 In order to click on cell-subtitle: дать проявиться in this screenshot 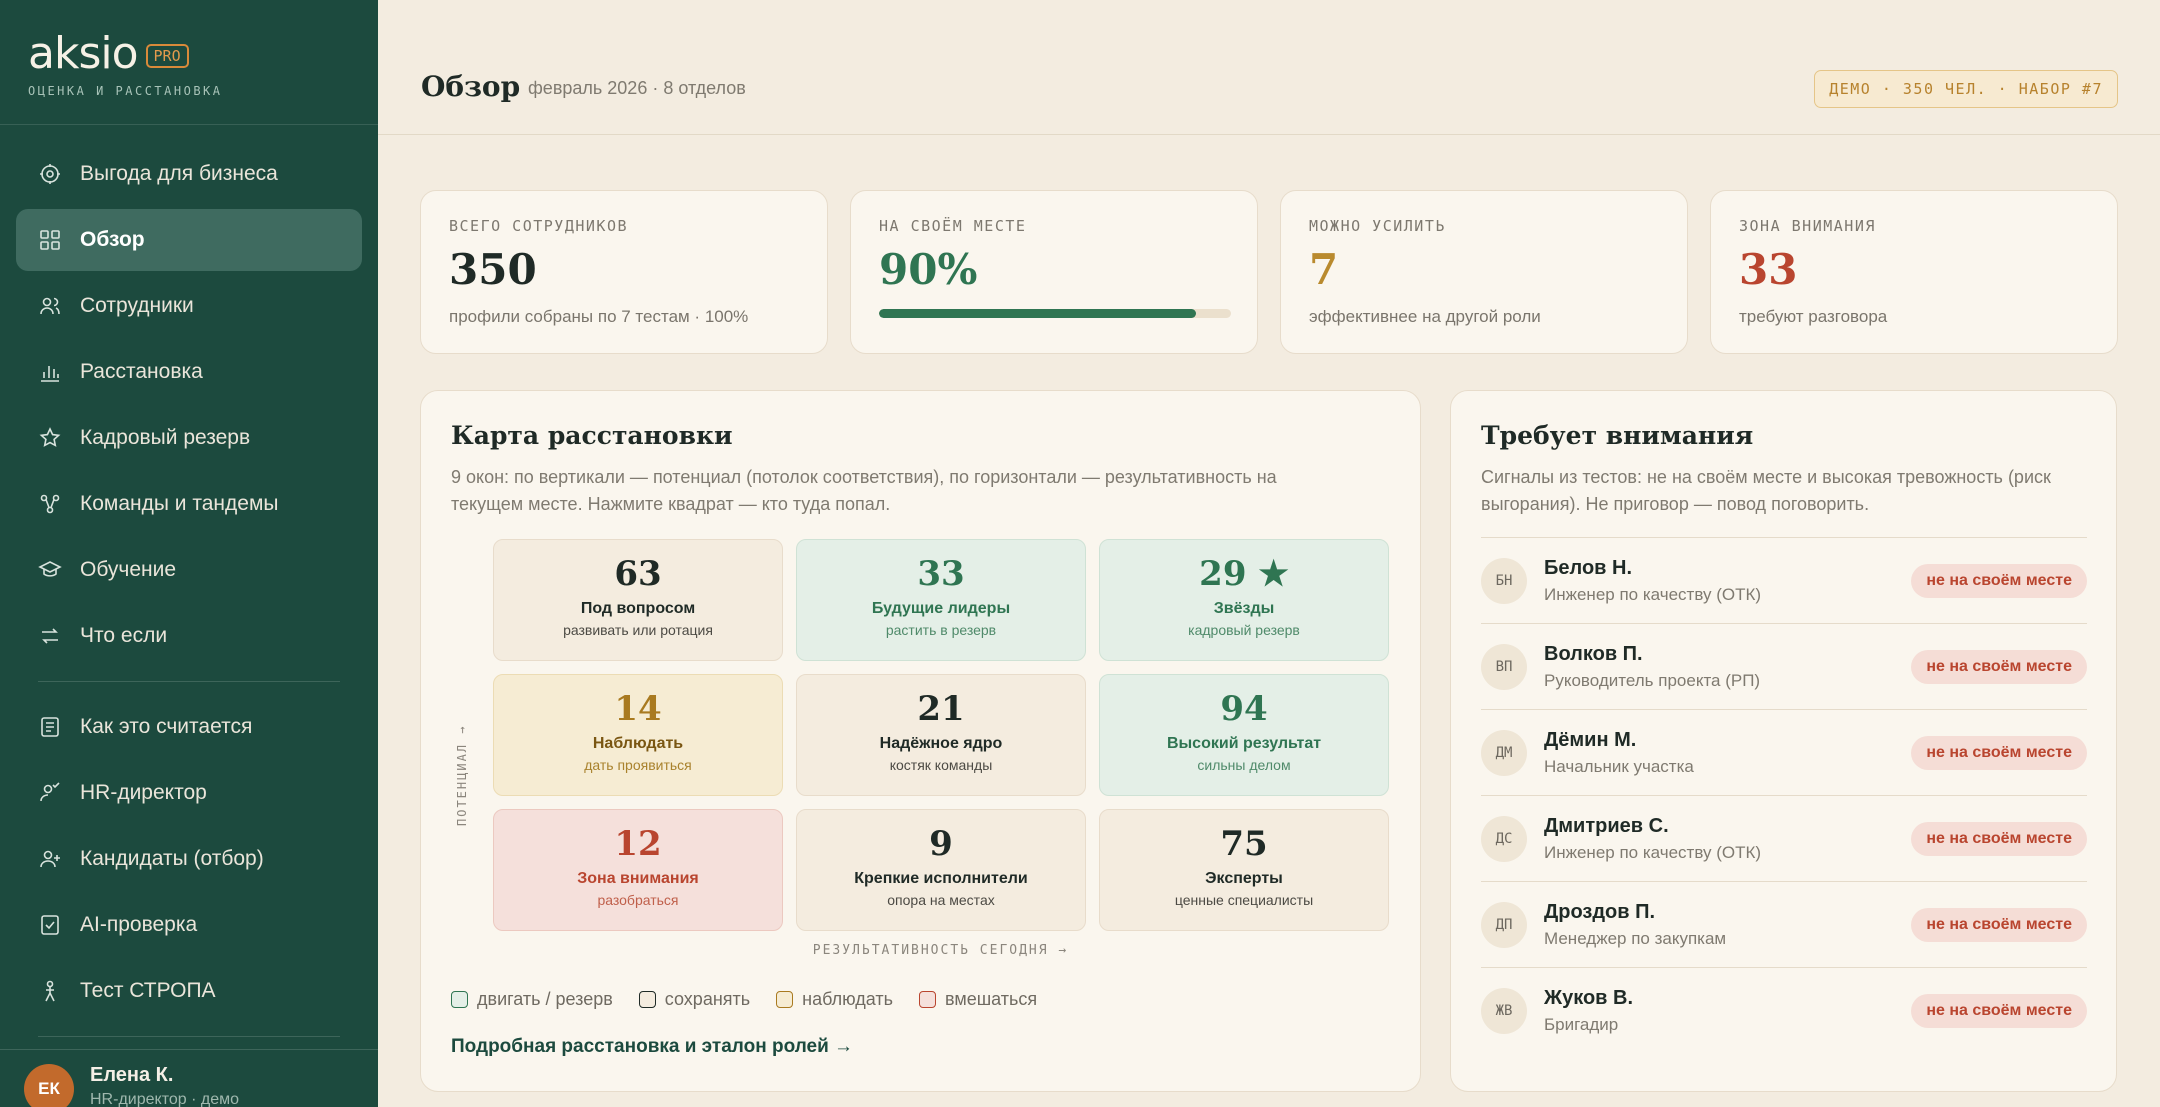, I will do `click(638, 765)`.